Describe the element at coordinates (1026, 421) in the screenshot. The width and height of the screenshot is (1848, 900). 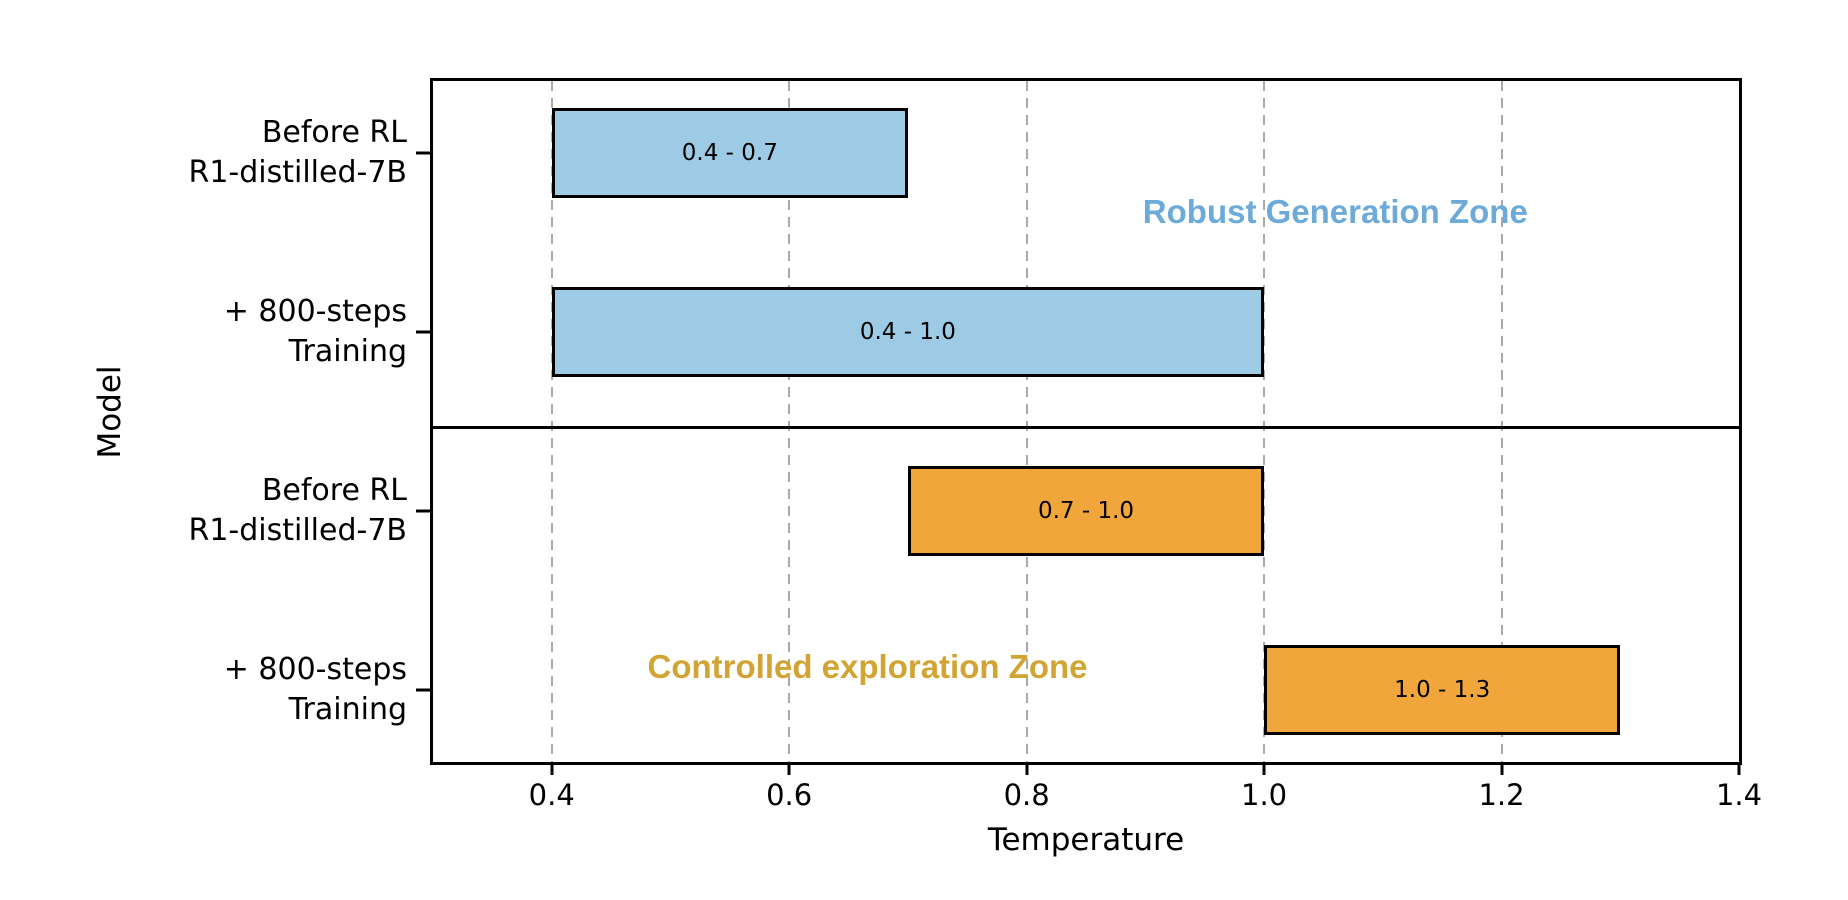
I see `gridline-x-0.8` at that location.